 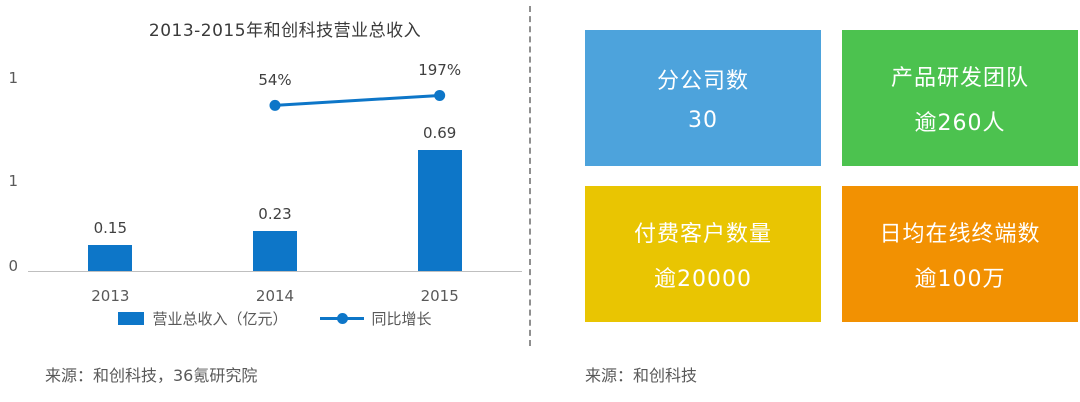 What do you see at coordinates (285, 31) in the screenshot?
I see `chart-title: 2013-2015年和创科技营业总收入` at bounding box center [285, 31].